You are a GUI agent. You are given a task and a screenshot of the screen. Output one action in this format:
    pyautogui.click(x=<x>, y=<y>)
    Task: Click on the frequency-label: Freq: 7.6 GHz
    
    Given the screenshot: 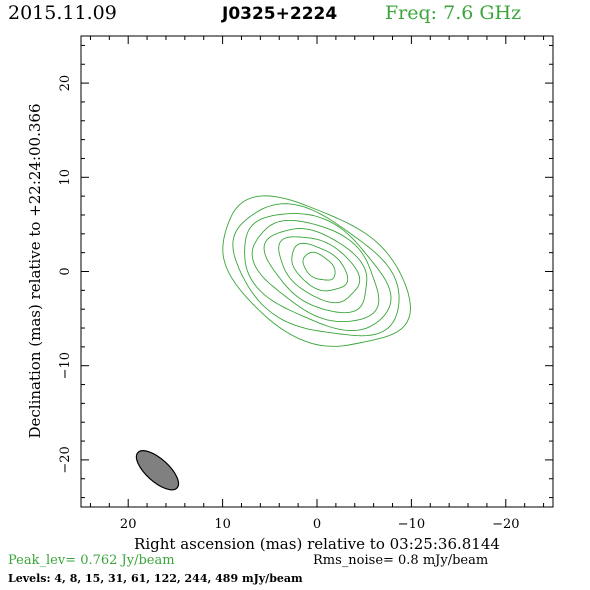 What is the action you would take?
    pyautogui.click(x=453, y=13)
    